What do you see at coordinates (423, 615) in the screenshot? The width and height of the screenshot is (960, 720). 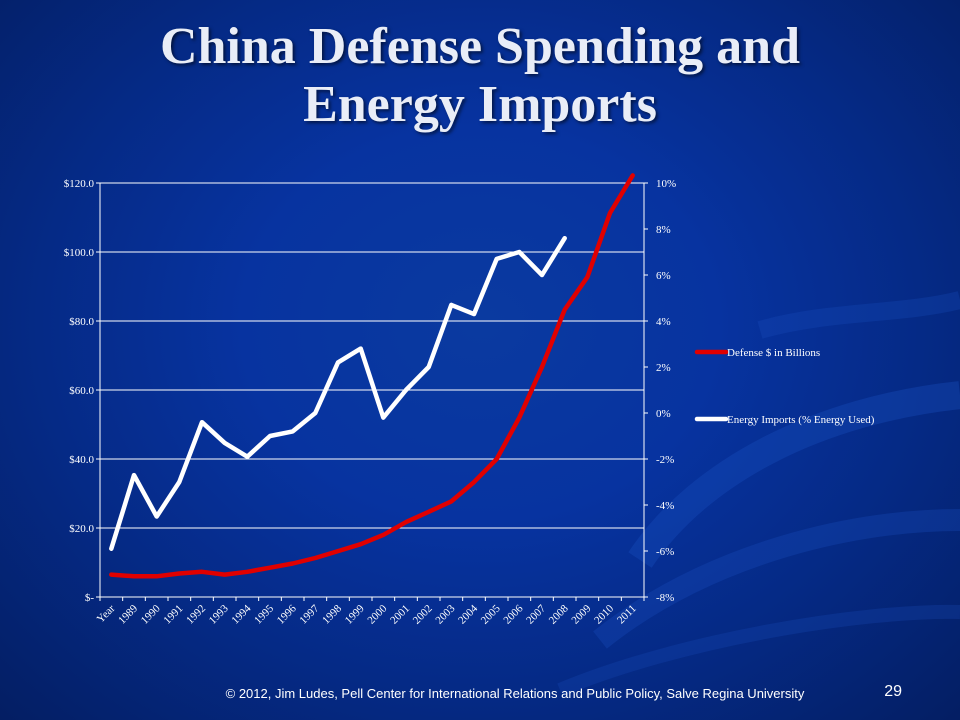 I see `x-tick-label: 2002` at bounding box center [423, 615].